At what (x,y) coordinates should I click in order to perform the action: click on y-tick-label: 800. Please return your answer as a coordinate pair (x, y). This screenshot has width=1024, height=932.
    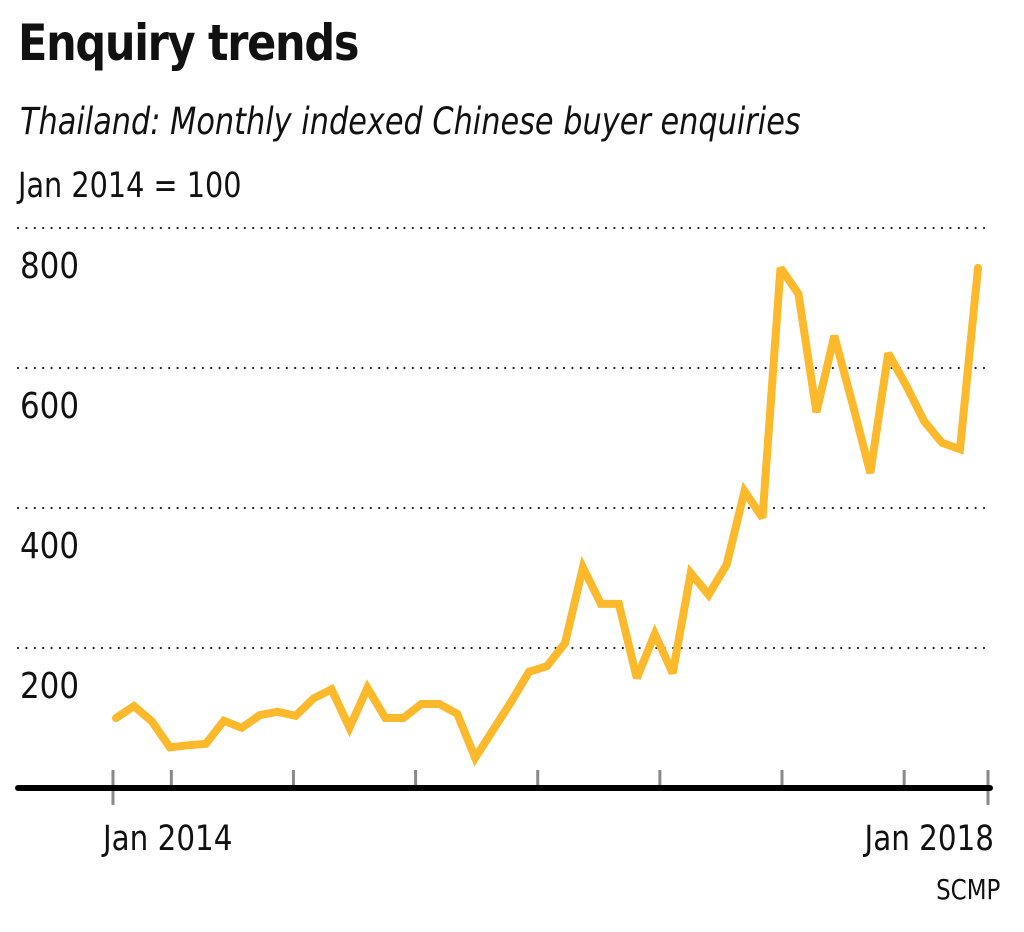
    Looking at the image, I should click on (49, 266).